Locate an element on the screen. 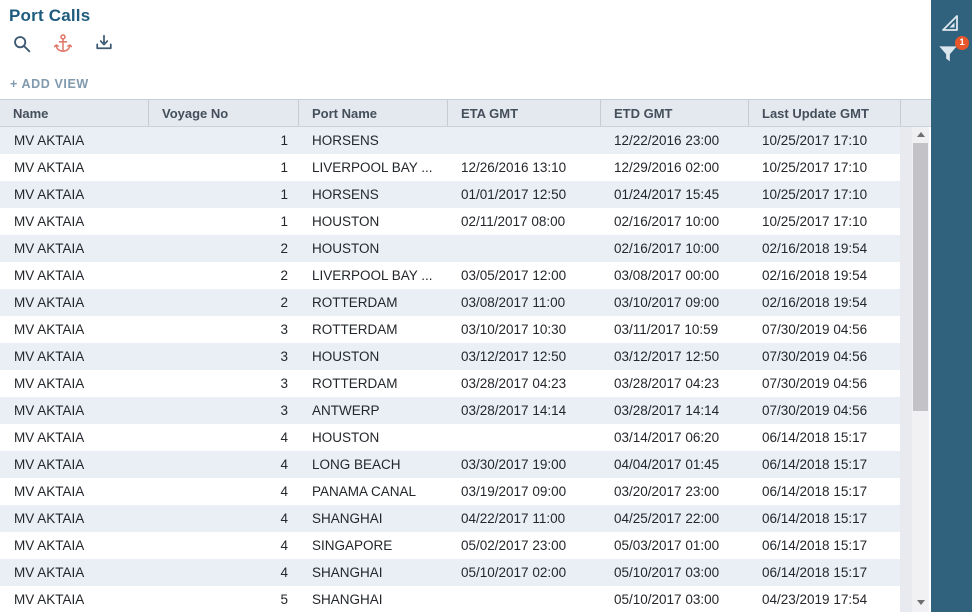 The height and width of the screenshot is (612, 972). cell-eta-gmt: 03/05/2017 12:00 is located at coordinates (514, 275).